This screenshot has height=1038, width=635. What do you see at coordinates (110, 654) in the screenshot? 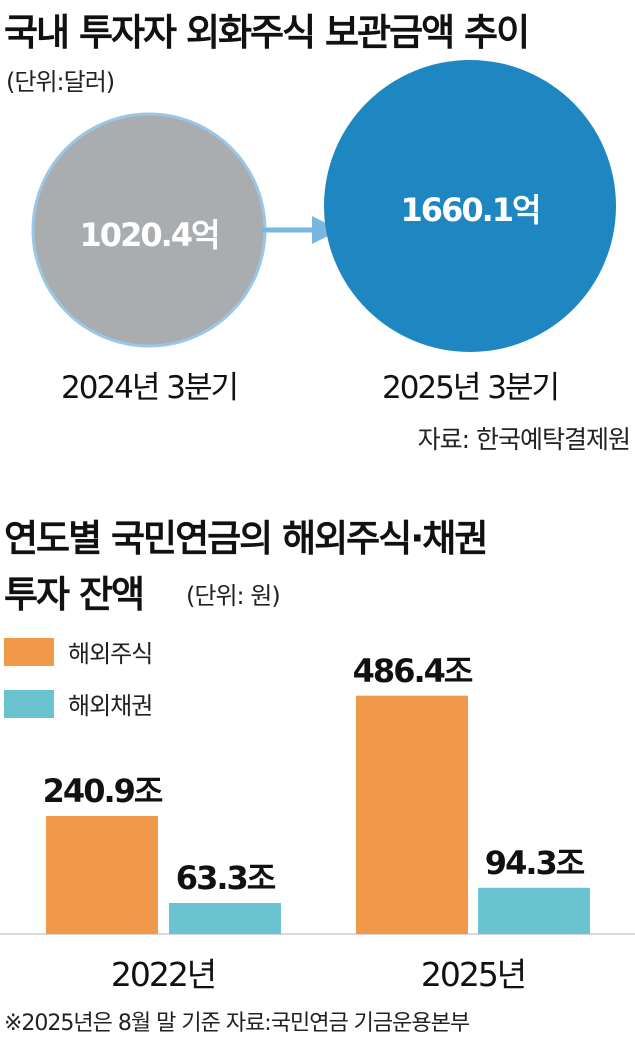
I see `legend-stocks-label: 해외주식` at bounding box center [110, 654].